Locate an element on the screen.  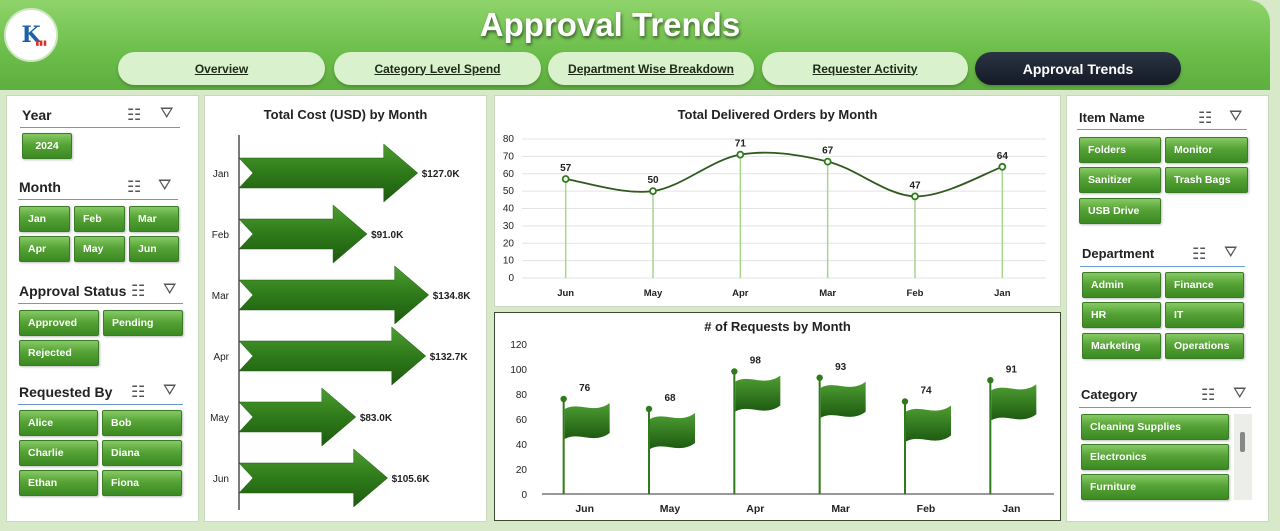
cost-data-label: $132.7K is located at coordinates (449, 357).